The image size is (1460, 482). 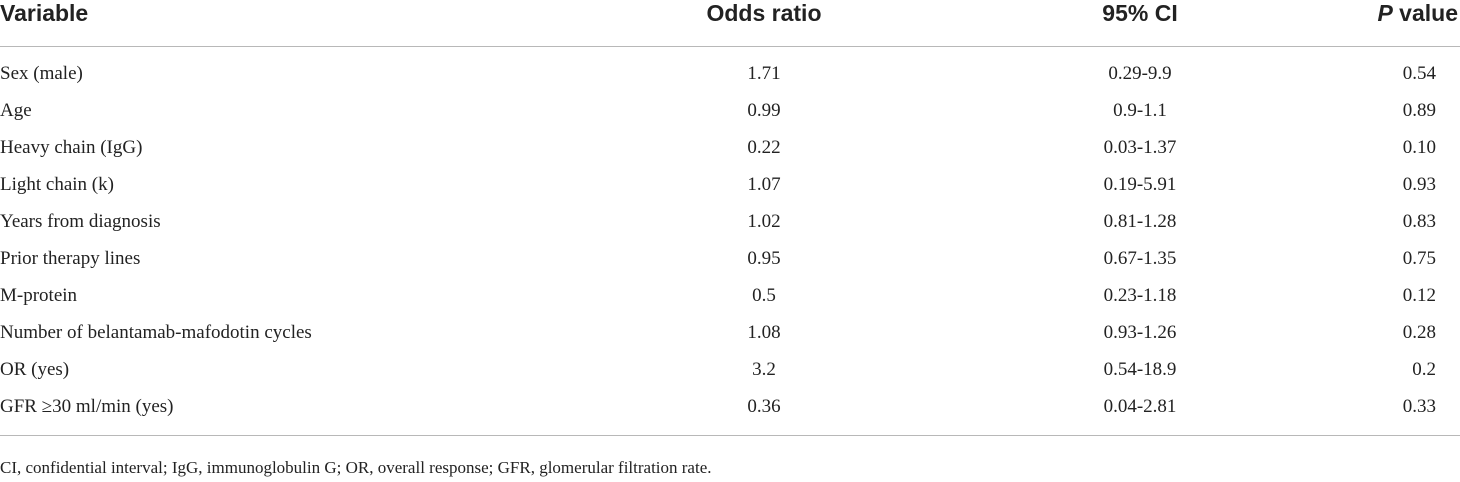 I want to click on header-p-value: P value, so click(x=1390, y=23).